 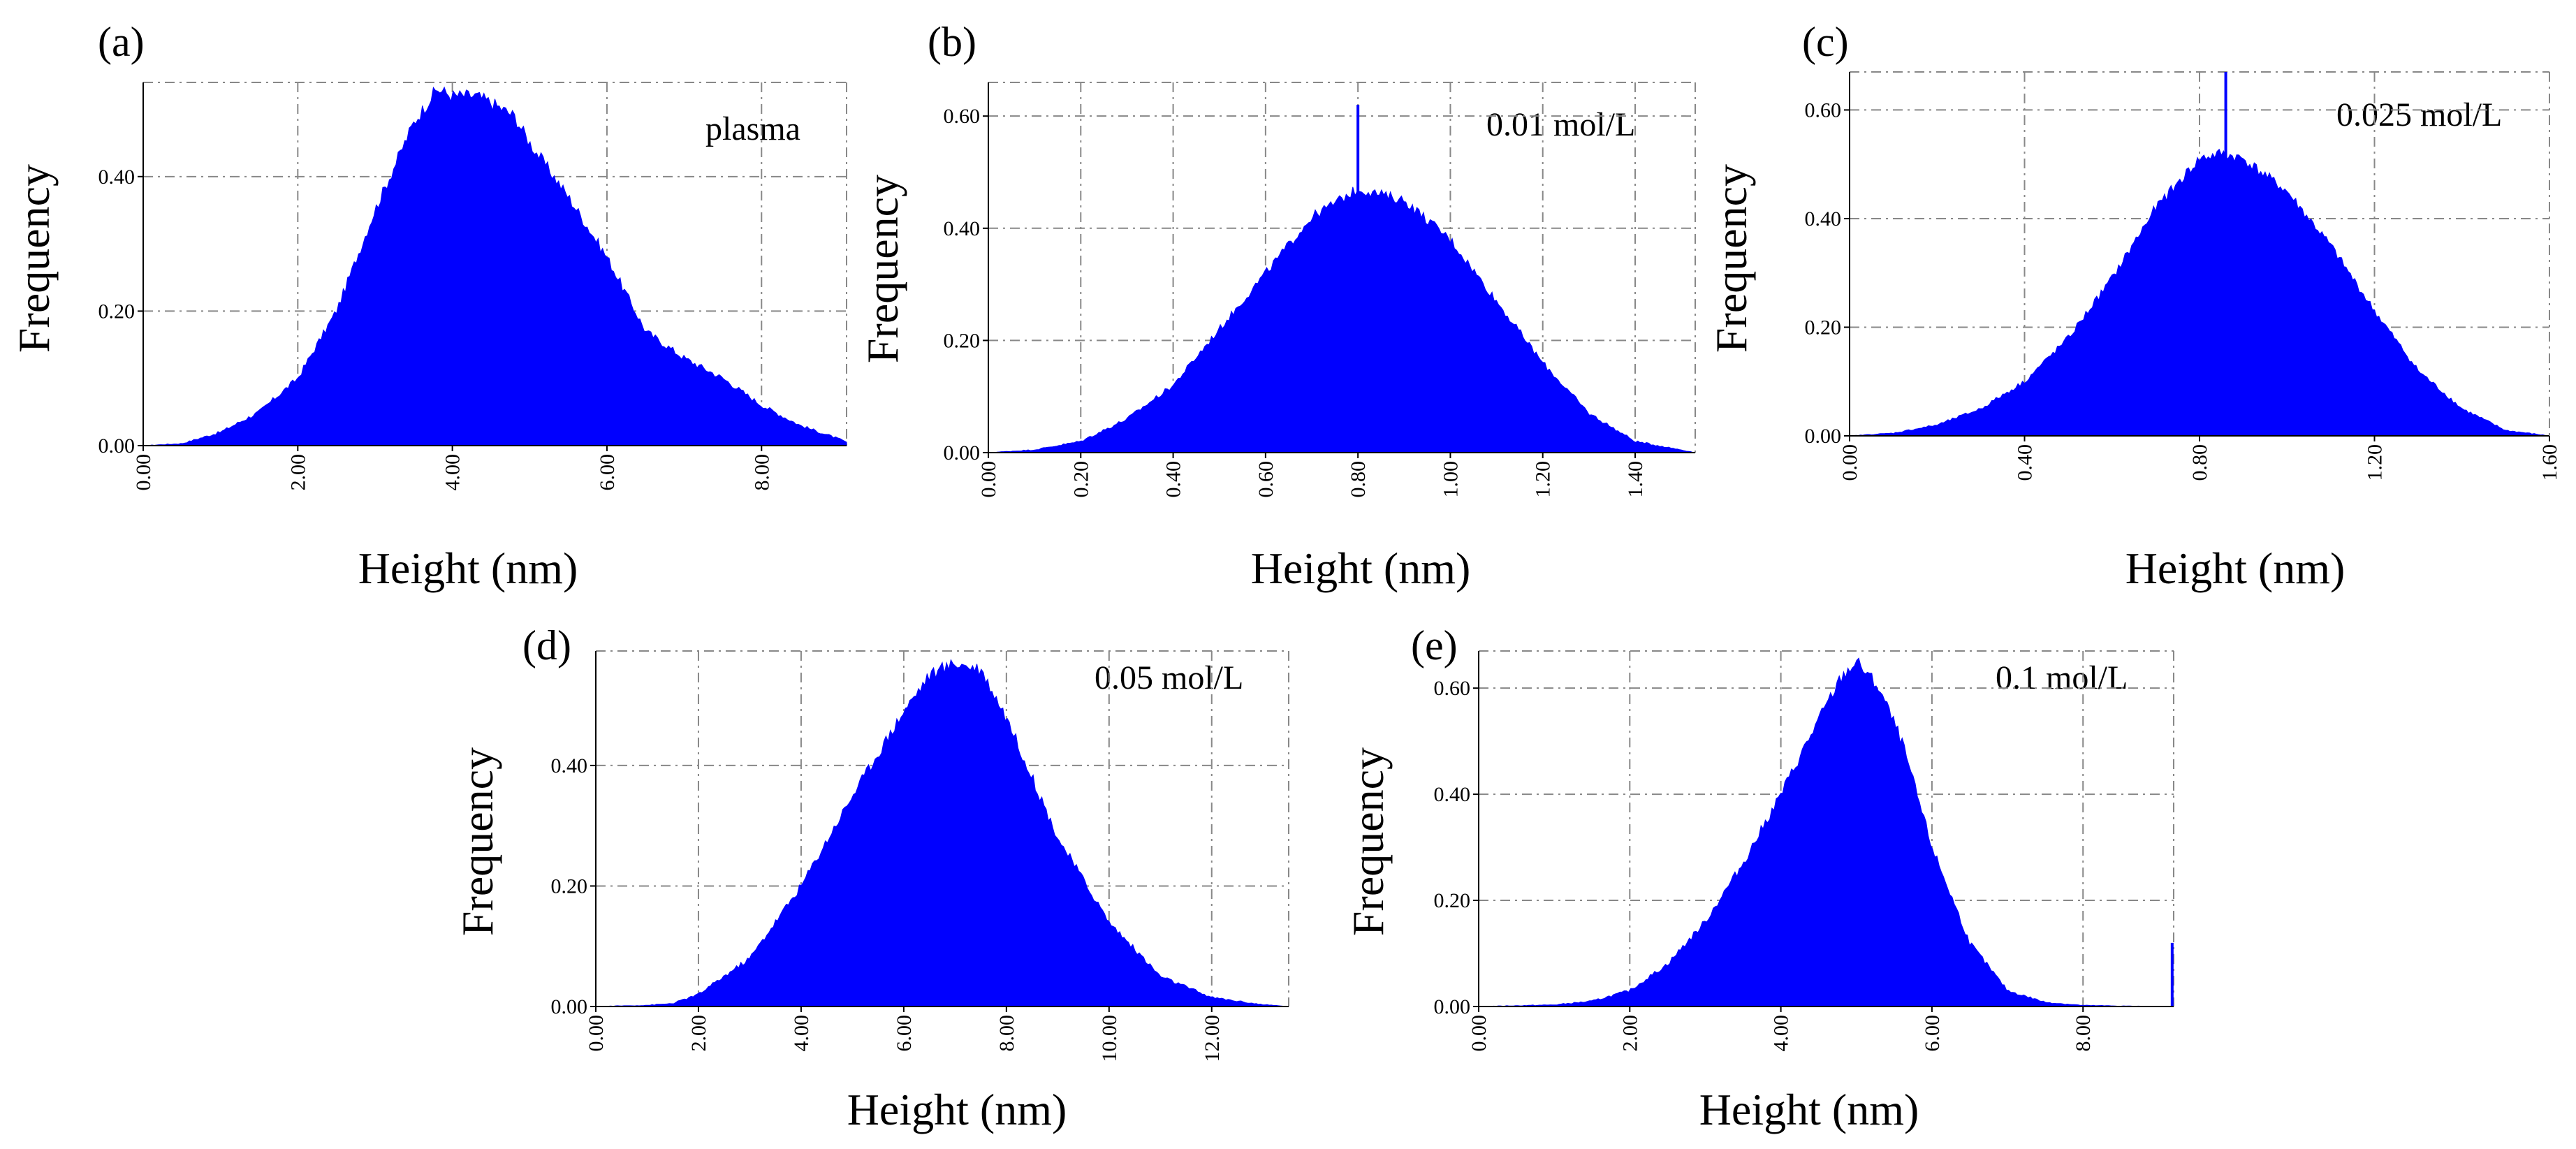 I want to click on panel-label: (e), so click(x=1435, y=645).